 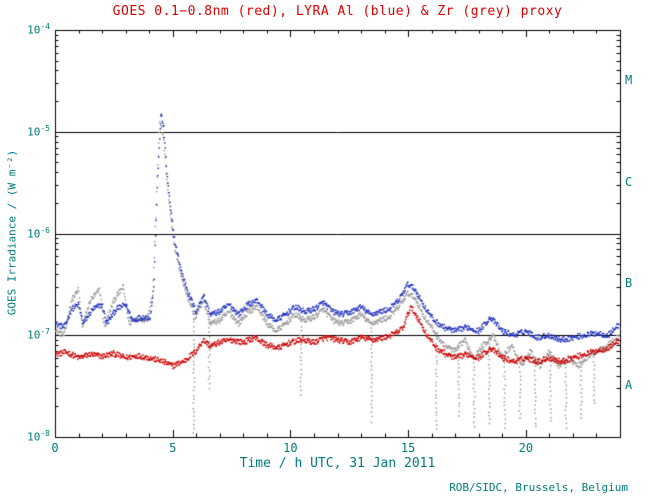 What do you see at coordinates (337, 463) in the screenshot?
I see `x-axis-label: Time / h UTC, 31 Jan 2011` at bounding box center [337, 463].